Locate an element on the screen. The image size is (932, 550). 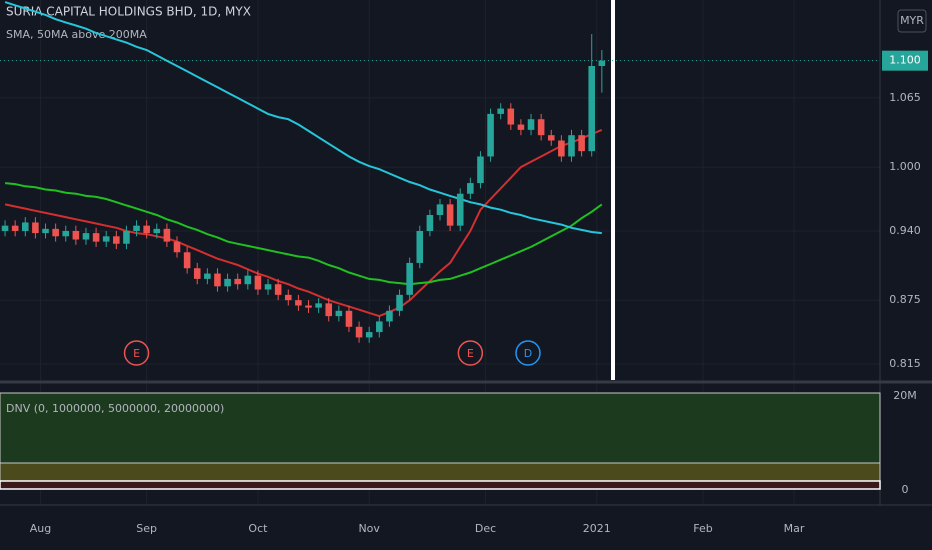
panel-tick-label: 20M is located at coordinates (905, 395).